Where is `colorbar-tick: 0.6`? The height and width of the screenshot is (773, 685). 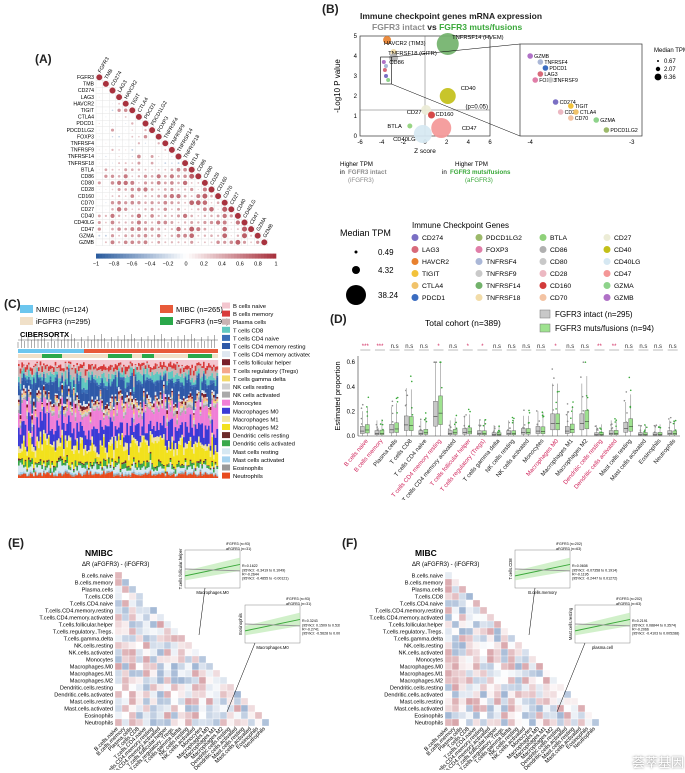 colorbar-tick: 0.6 is located at coordinates (240, 265).